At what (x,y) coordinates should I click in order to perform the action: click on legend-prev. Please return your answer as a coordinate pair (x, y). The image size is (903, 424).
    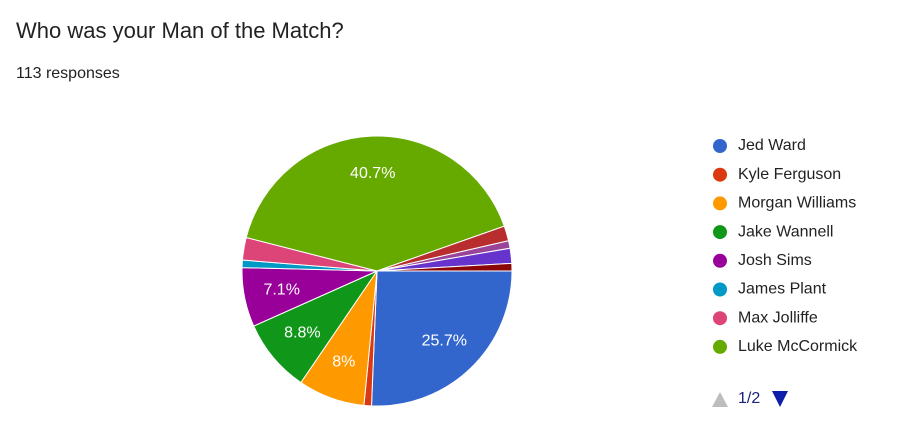
    Looking at the image, I should click on (720, 399).